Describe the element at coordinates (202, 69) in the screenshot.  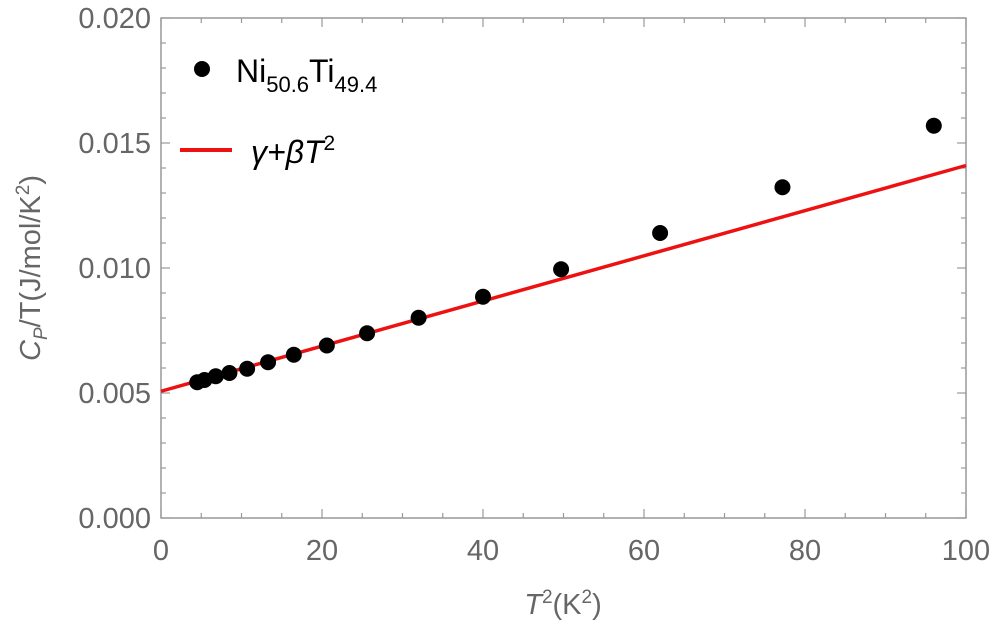
I see `legend-marker-scatter` at that location.